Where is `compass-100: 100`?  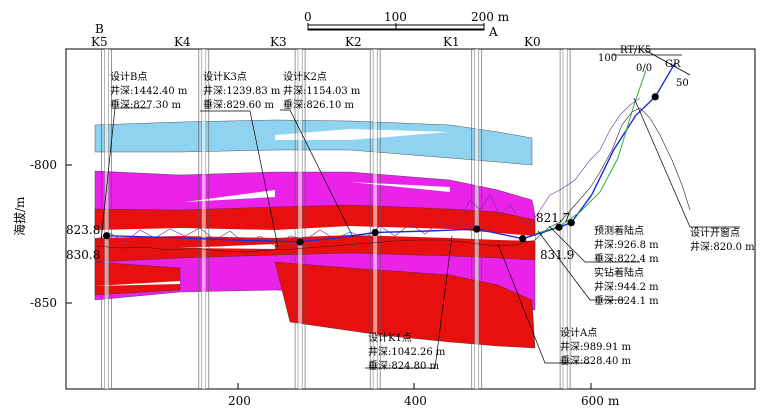
compass-100: 100 is located at coordinates (607, 58).